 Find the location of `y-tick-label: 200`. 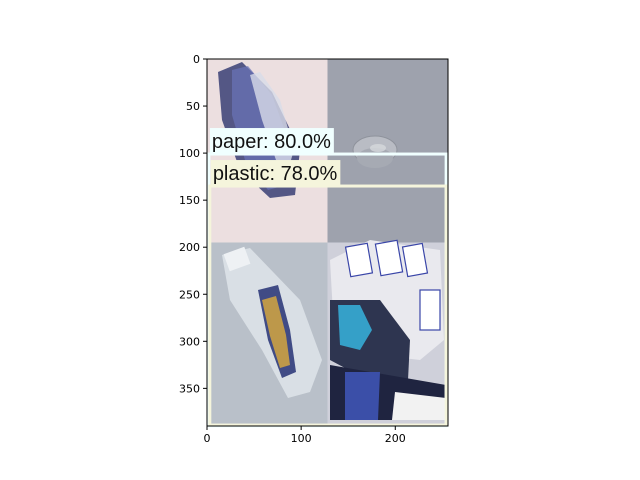

y-tick-label: 200 is located at coordinates (189, 247).